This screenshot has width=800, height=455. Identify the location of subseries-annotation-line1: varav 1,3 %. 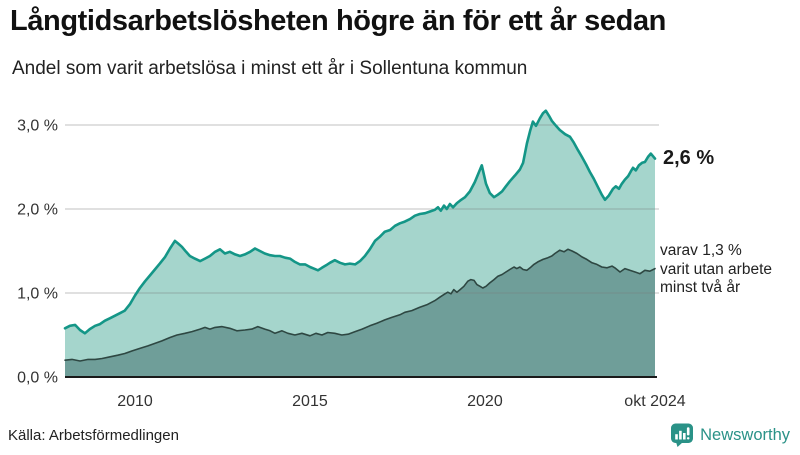
(701, 250).